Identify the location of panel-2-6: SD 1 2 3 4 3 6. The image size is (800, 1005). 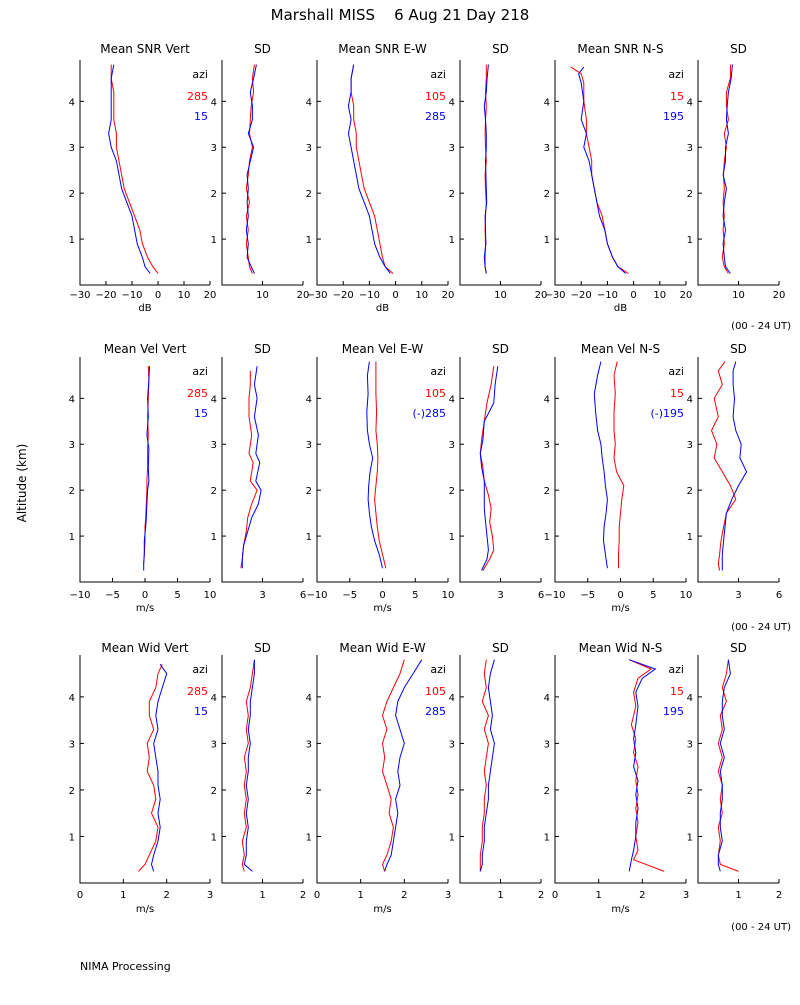
(735, 471).